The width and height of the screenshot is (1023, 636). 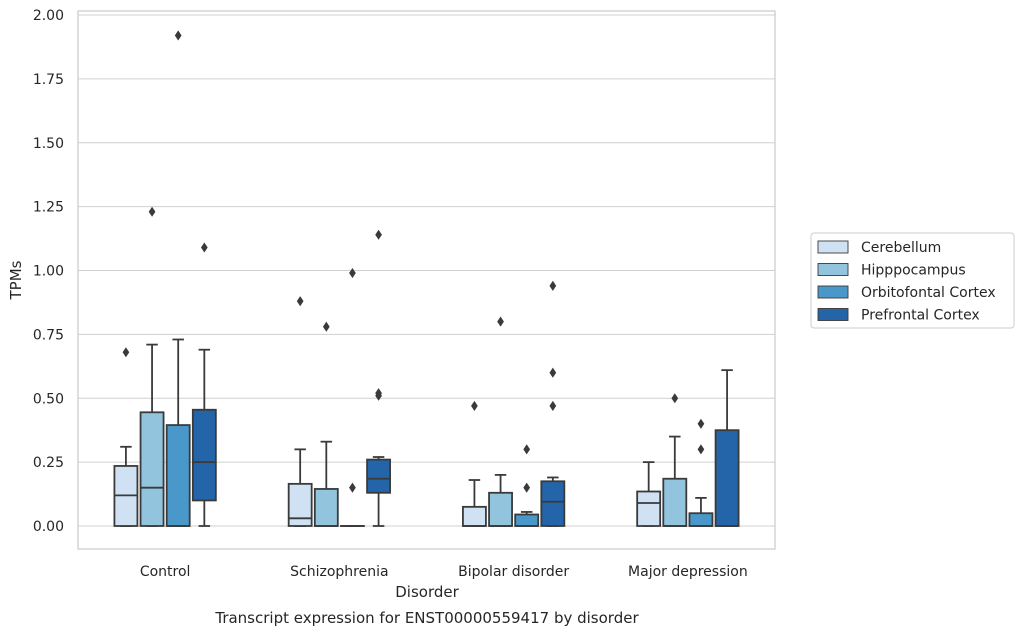 What do you see at coordinates (688, 572) in the screenshot?
I see `x-tick-label: Major depression` at bounding box center [688, 572].